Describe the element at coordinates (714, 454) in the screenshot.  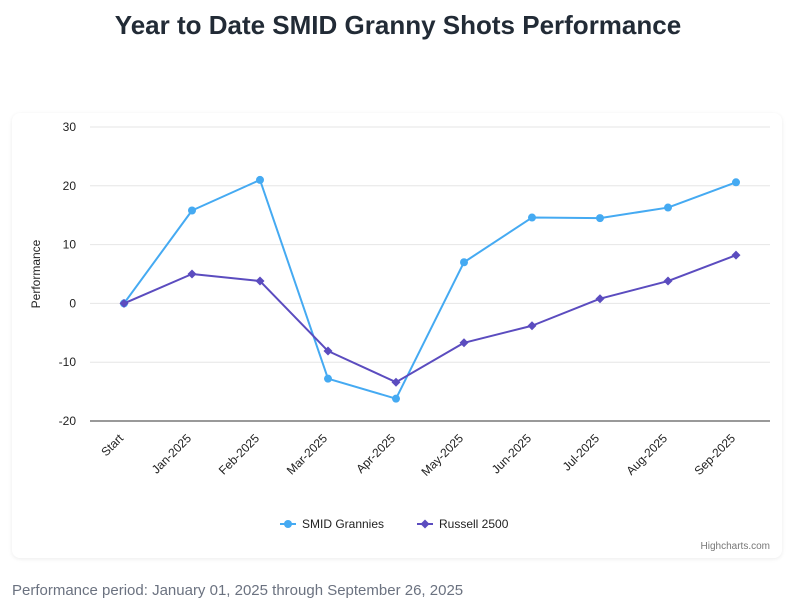
I see `x-tick-label: Sep-2025` at that location.